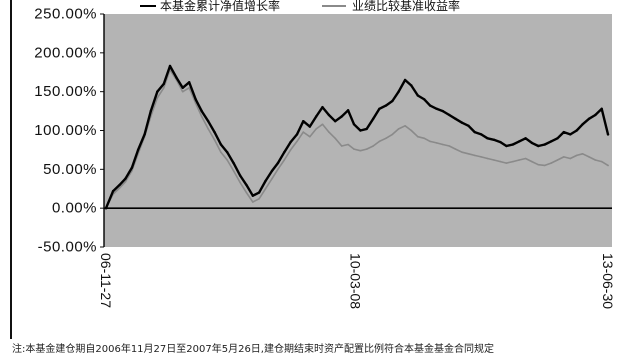 The height and width of the screenshot is (357, 631). I want to click on y-tick-label: 250.00%, so click(65, 14).